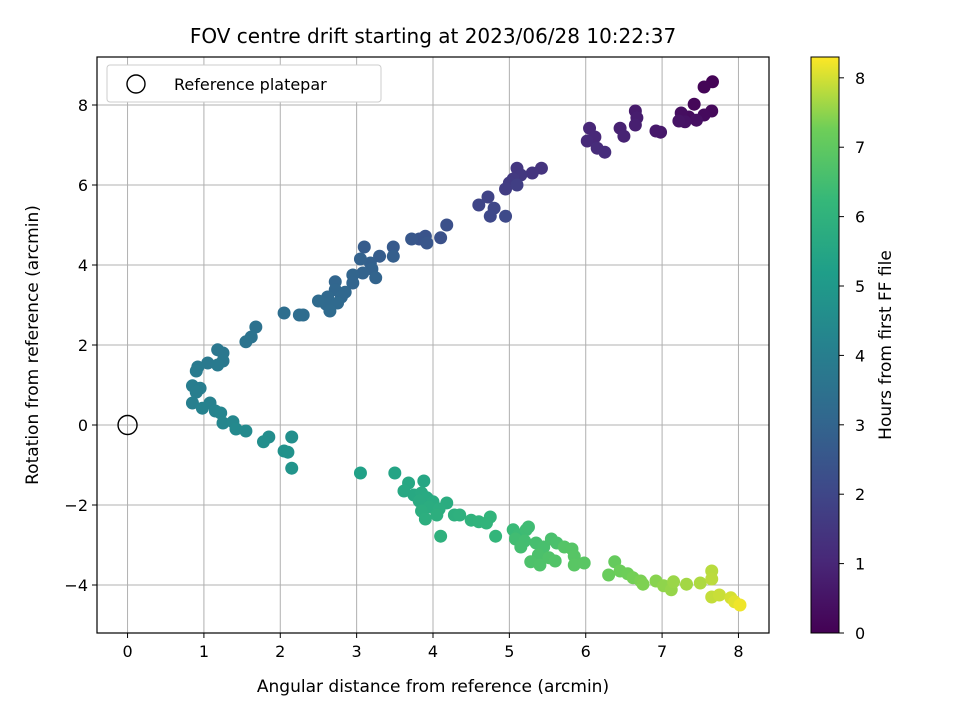 This screenshot has height=720, width=960. Describe the element at coordinates (127, 651) in the screenshot. I see `x-tick-label: 0` at that location.